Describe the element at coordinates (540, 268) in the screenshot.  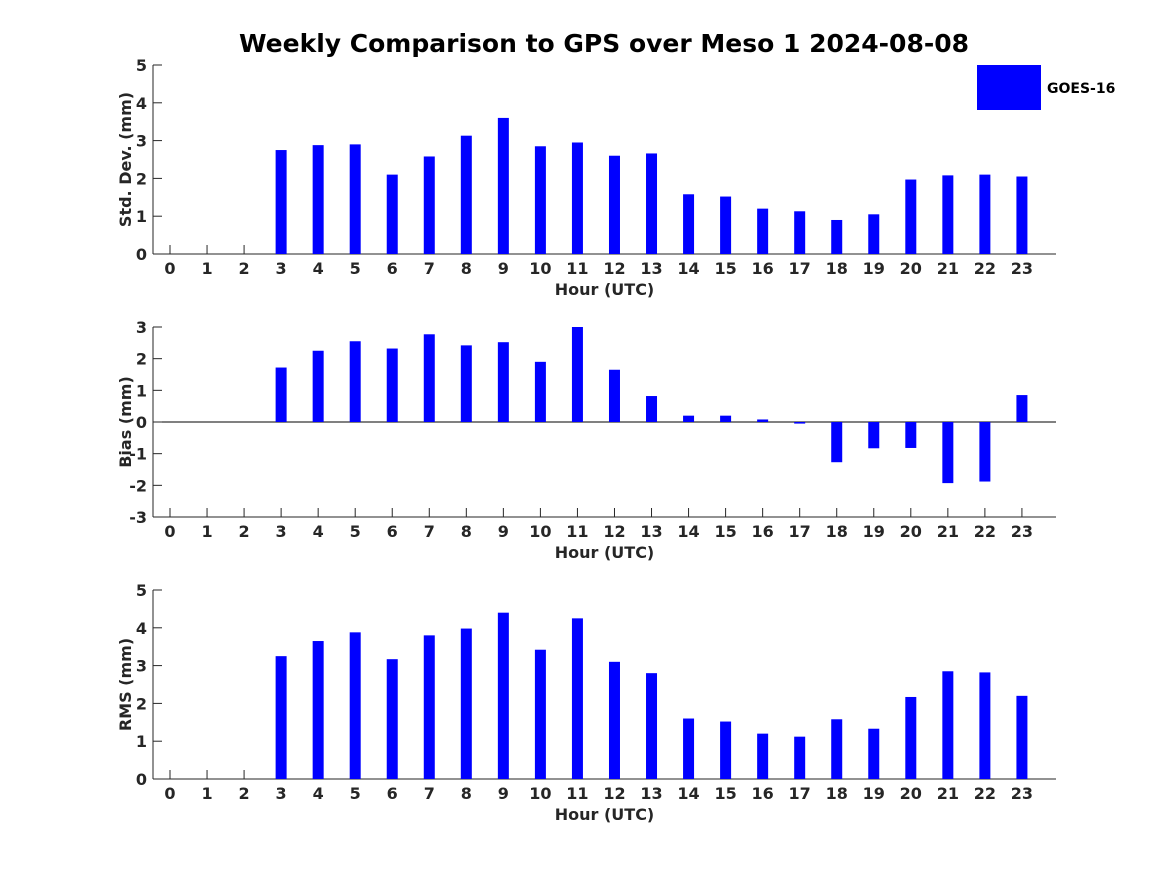
I see `x-tick-label: 10` at that location.